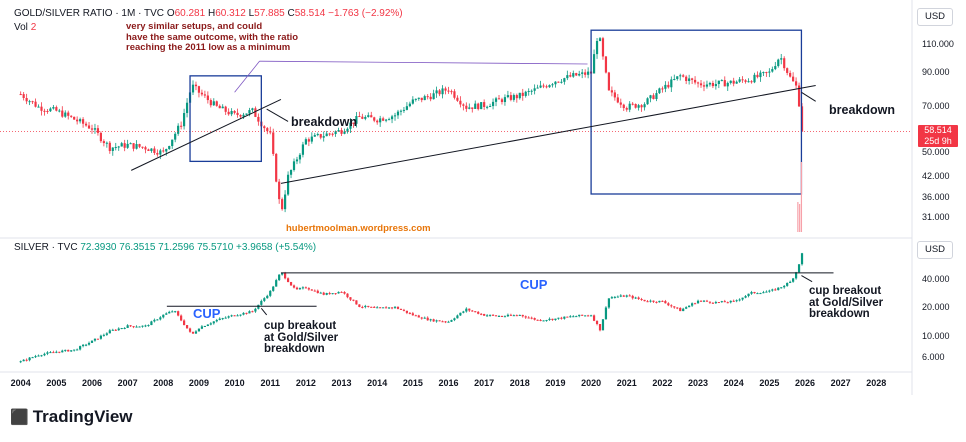 Image resolution: width=966 pixels, height=442 pixels. Describe the element at coordinates (935, 250) in the screenshot. I see `currency-button-bottom: USD` at that location.